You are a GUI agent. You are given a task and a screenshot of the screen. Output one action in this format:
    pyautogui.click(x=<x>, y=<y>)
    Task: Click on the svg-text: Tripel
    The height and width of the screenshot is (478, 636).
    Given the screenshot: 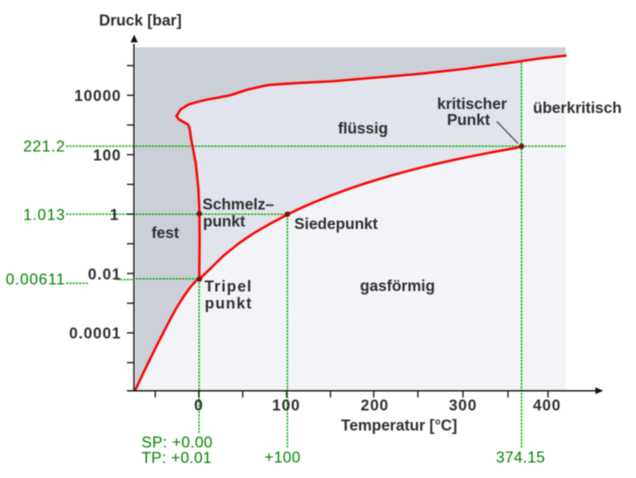 What is the action you would take?
    pyautogui.click(x=229, y=286)
    